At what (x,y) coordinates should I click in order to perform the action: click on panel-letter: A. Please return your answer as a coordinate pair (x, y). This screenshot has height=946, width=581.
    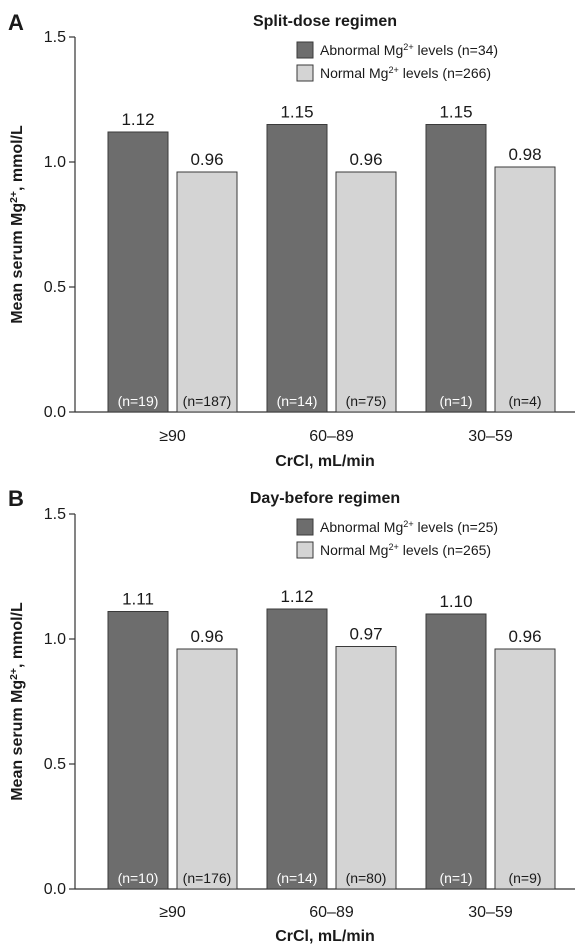
    Looking at the image, I should click on (16, 22).